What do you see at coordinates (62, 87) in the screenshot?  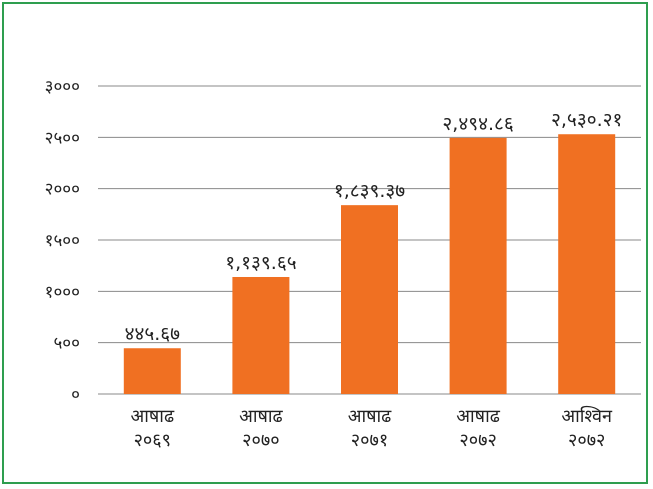 I see `y-tick-label: ३०००` at bounding box center [62, 87].